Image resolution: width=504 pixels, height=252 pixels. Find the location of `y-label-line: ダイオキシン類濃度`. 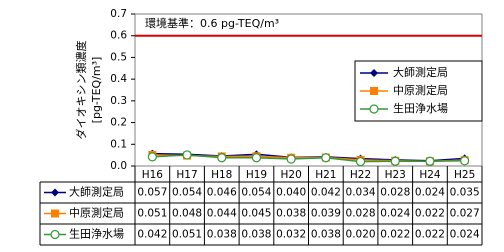

y-label-line: ダイオキシン類濃度 is located at coordinates (81, 90).